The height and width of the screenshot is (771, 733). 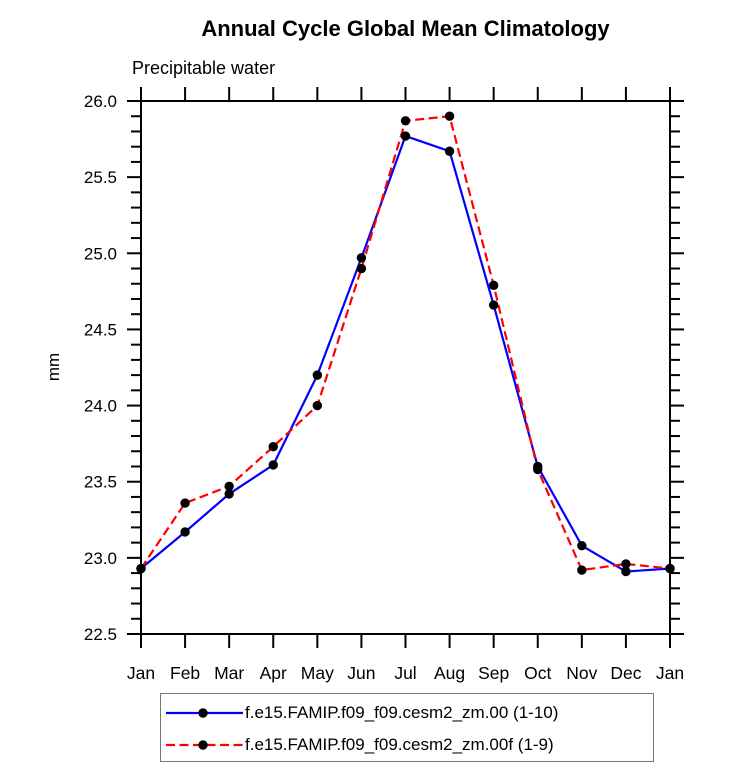 What do you see at coordinates (185, 673) in the screenshot?
I see `x-tick-label: Feb` at bounding box center [185, 673].